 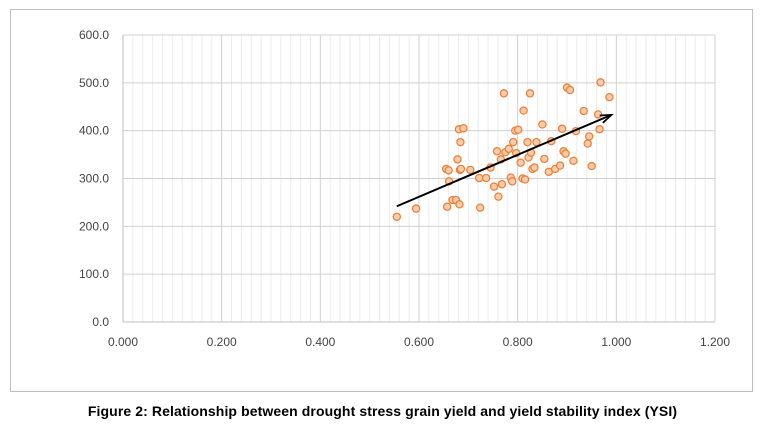 I want to click on x-tick-label: 0.200, so click(x=222, y=342).